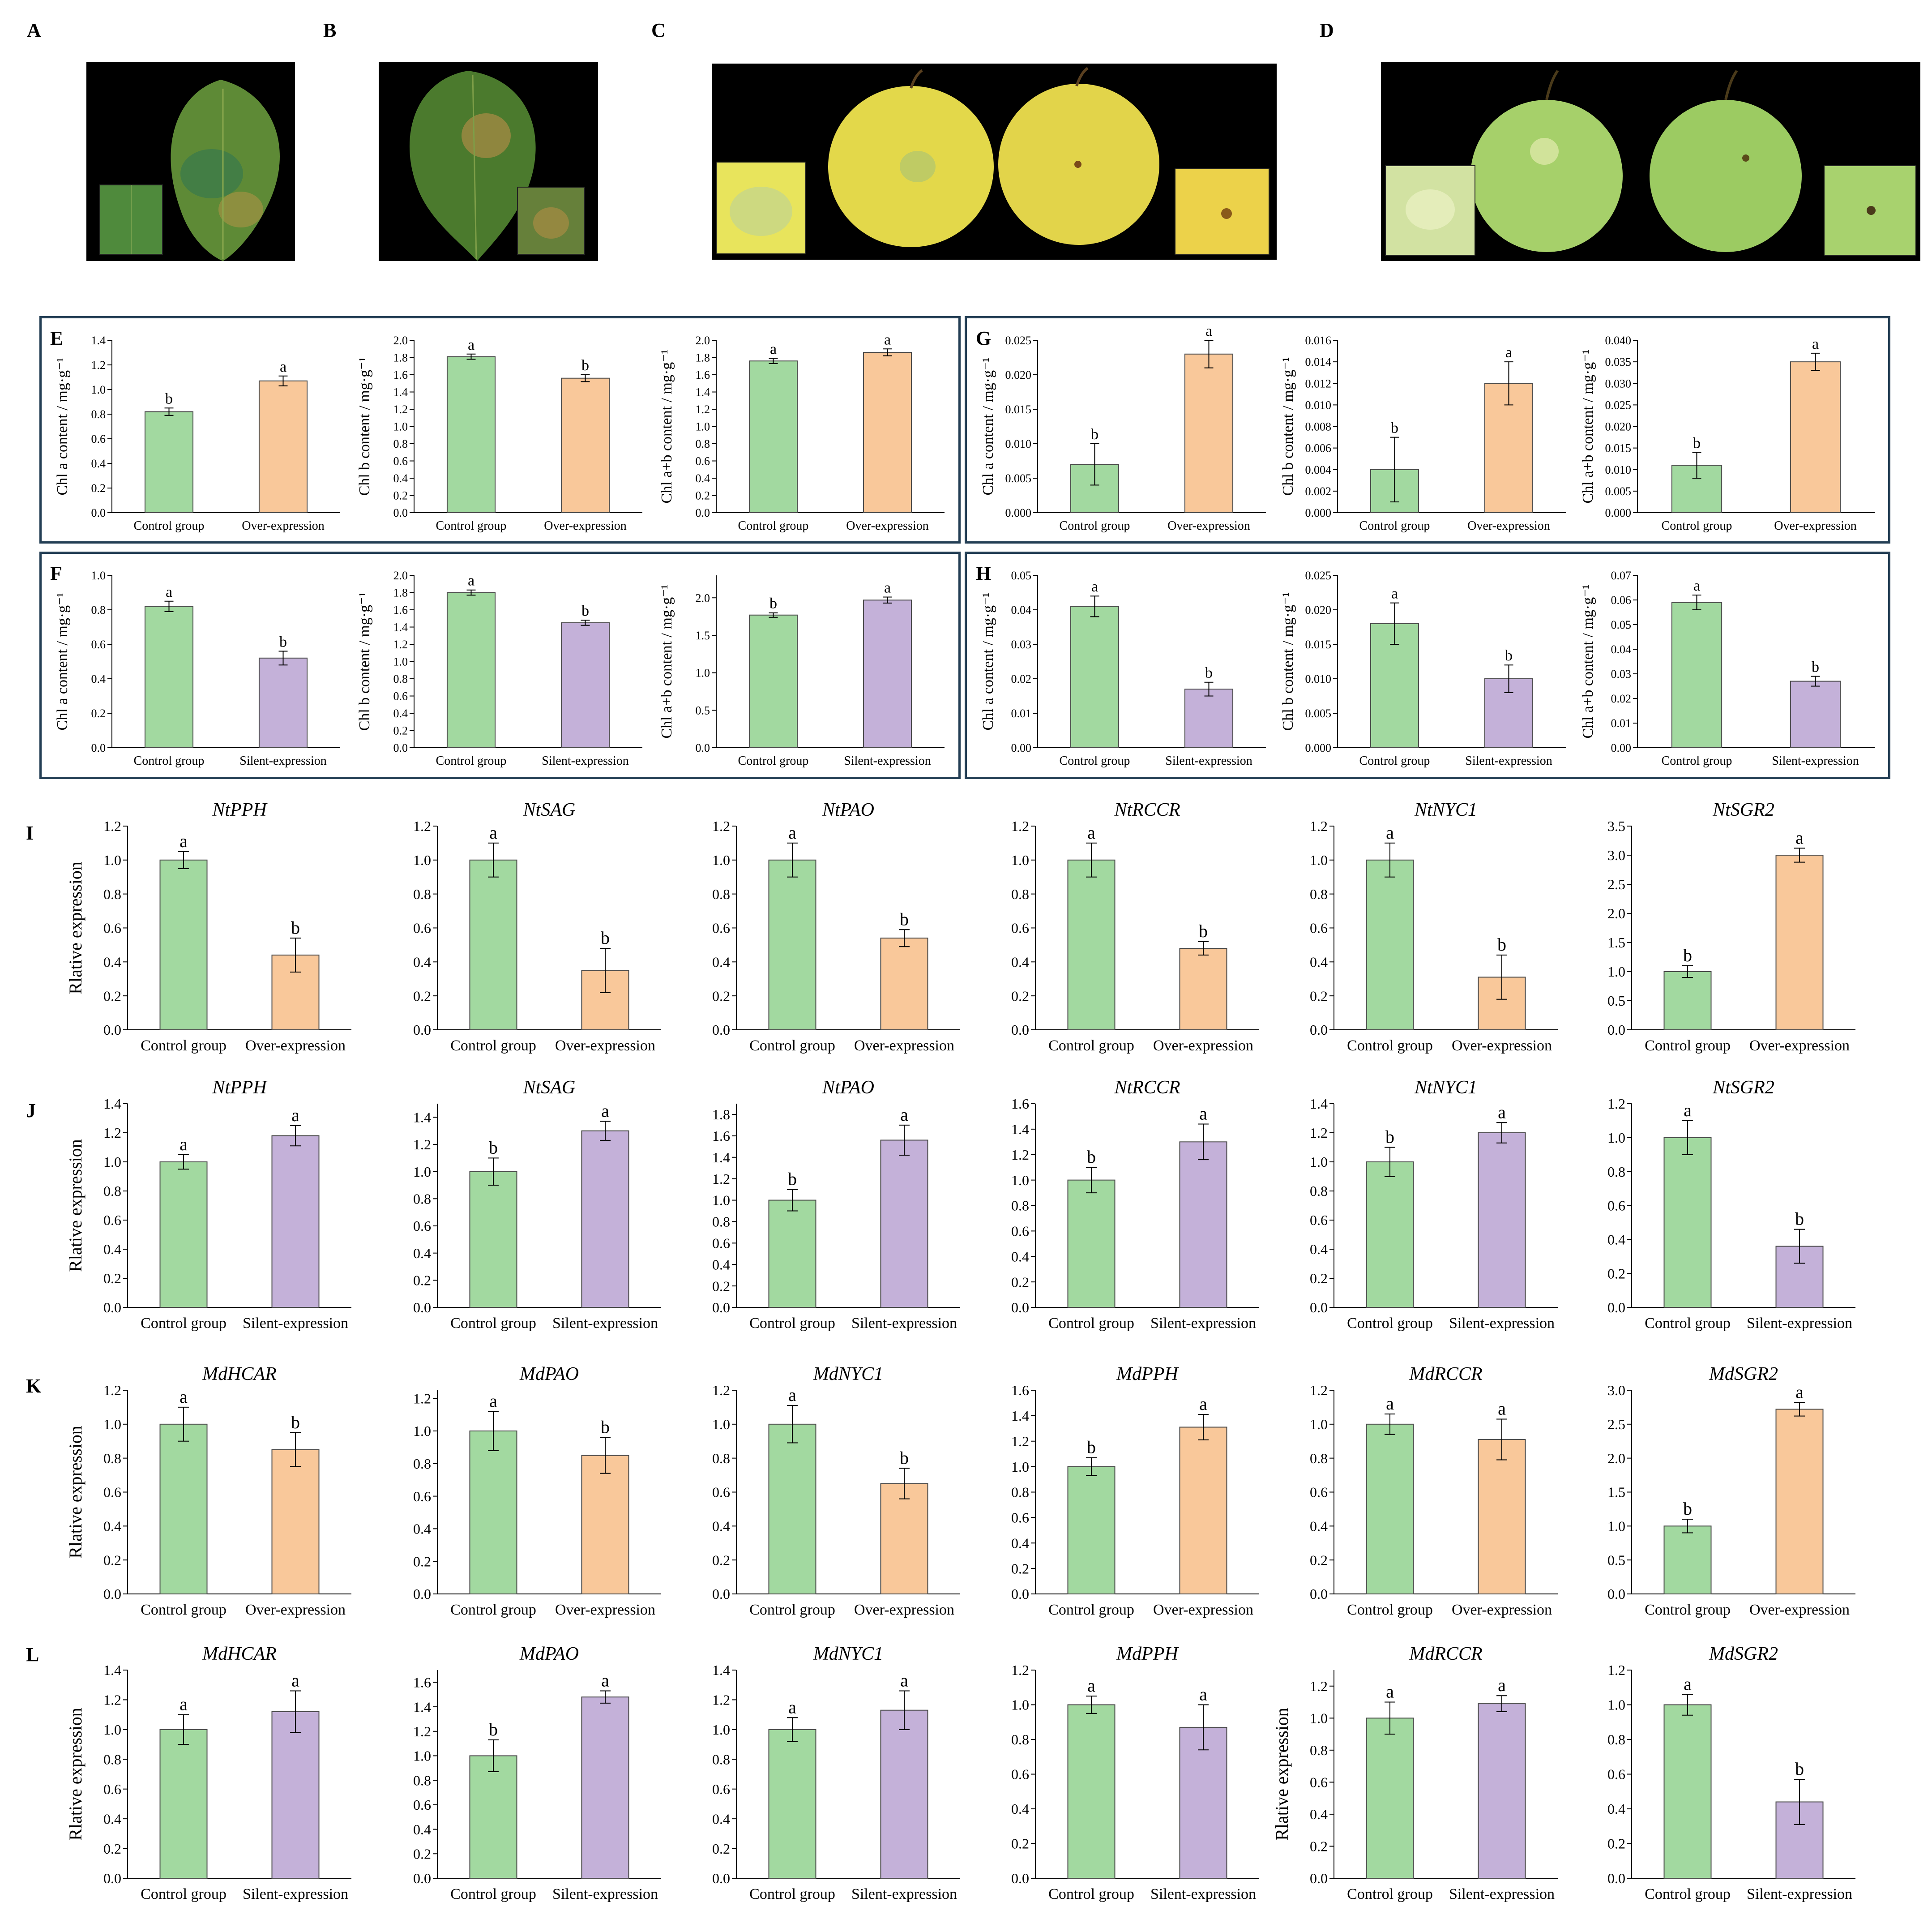  What do you see at coordinates (984, 573) in the screenshot?
I see `panel-label-h: H` at bounding box center [984, 573].